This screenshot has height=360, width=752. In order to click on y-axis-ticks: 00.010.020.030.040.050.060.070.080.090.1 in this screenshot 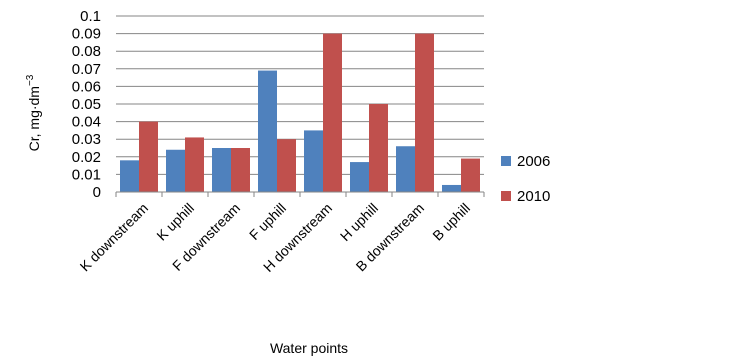, I will do `click(86, 104)`.